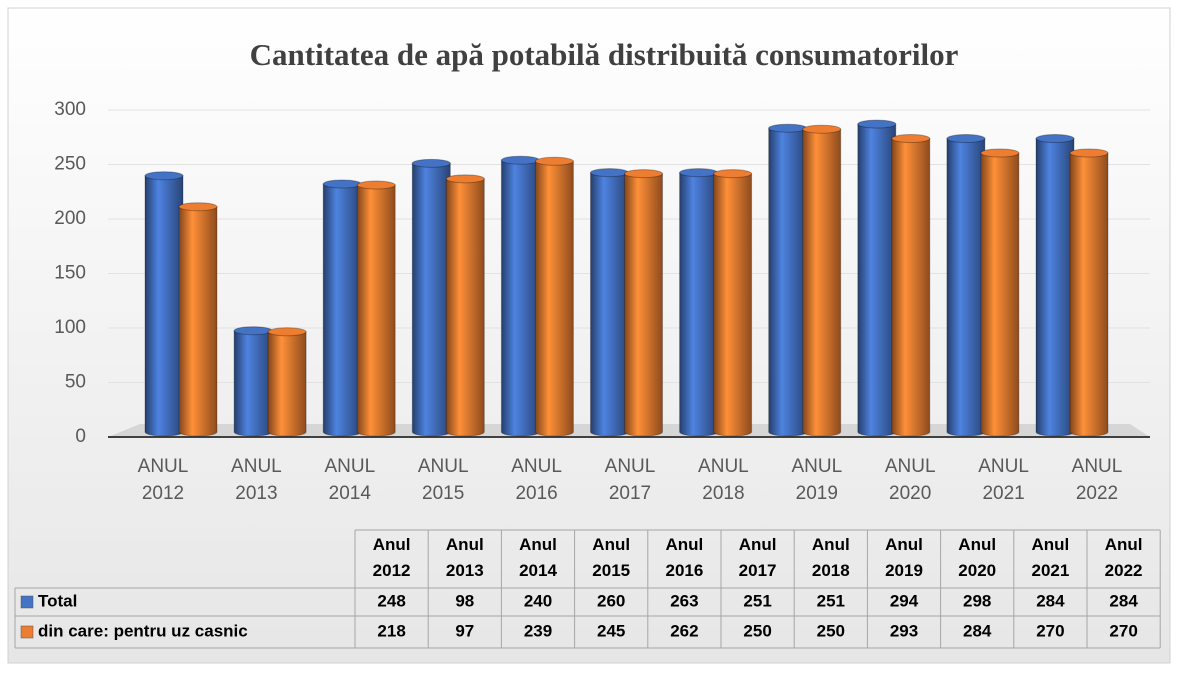 Image resolution: width=1179 pixels, height=681 pixels. Describe the element at coordinates (611, 630) in the screenshot. I see `table-cell: 245` at that location.